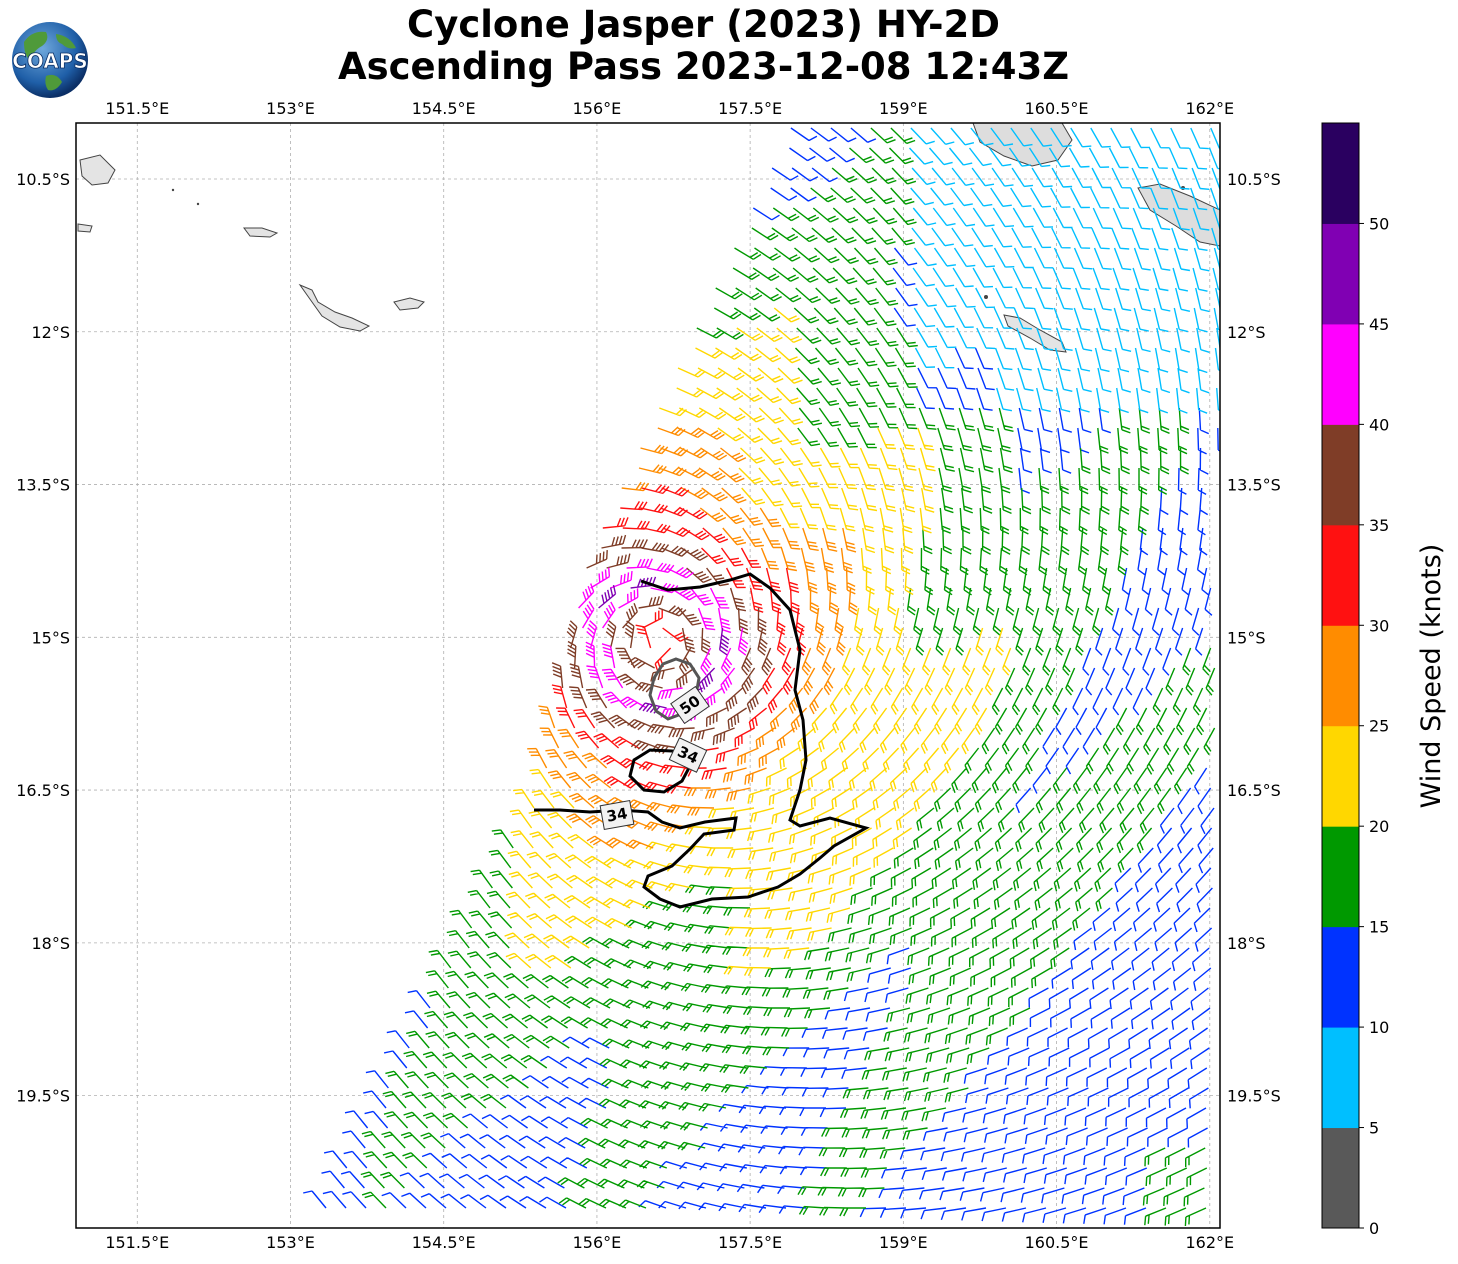 The width and height of the screenshot is (1458, 1264). I want to click on colorbar-frame, so click(1340, 675).